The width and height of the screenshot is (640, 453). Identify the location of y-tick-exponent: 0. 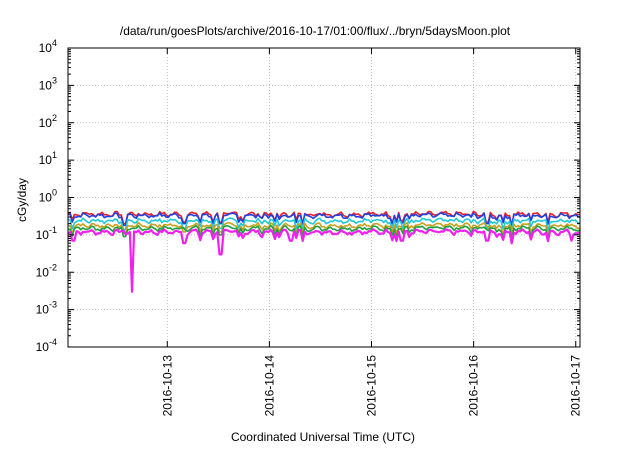
(54, 193).